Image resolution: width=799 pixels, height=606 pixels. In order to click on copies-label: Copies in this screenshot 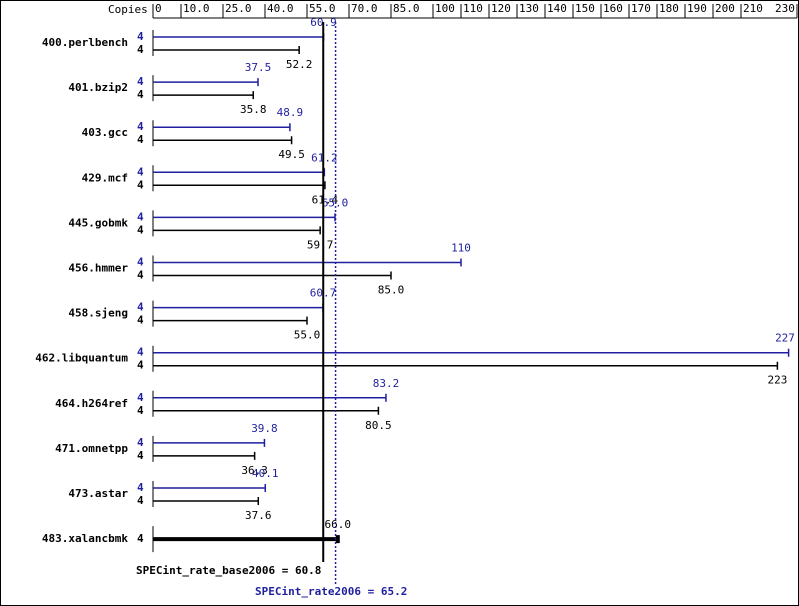, I will do `click(128, 9)`.